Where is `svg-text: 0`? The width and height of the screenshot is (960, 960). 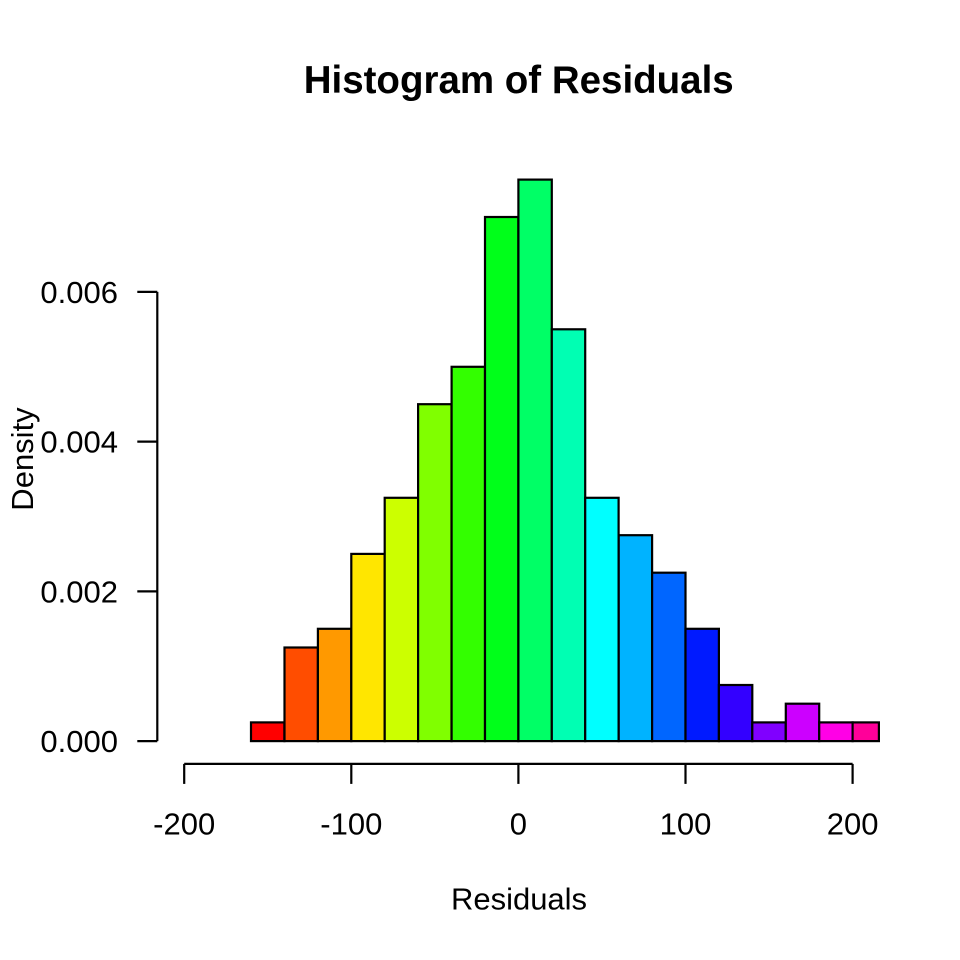 svg-text: 0 is located at coordinates (518, 824).